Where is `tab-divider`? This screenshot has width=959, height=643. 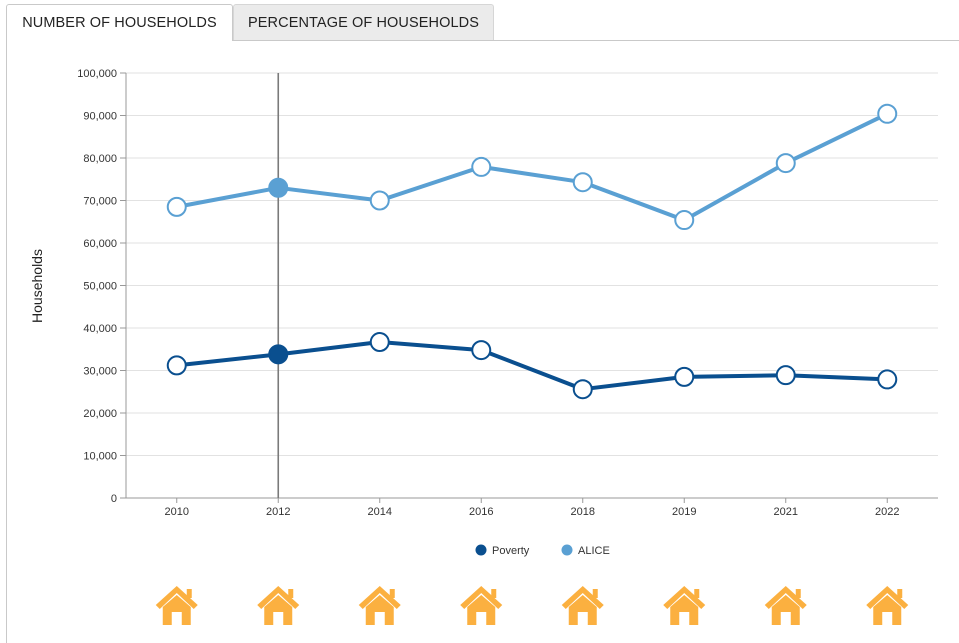
tab-divider is located at coordinates (596, 40).